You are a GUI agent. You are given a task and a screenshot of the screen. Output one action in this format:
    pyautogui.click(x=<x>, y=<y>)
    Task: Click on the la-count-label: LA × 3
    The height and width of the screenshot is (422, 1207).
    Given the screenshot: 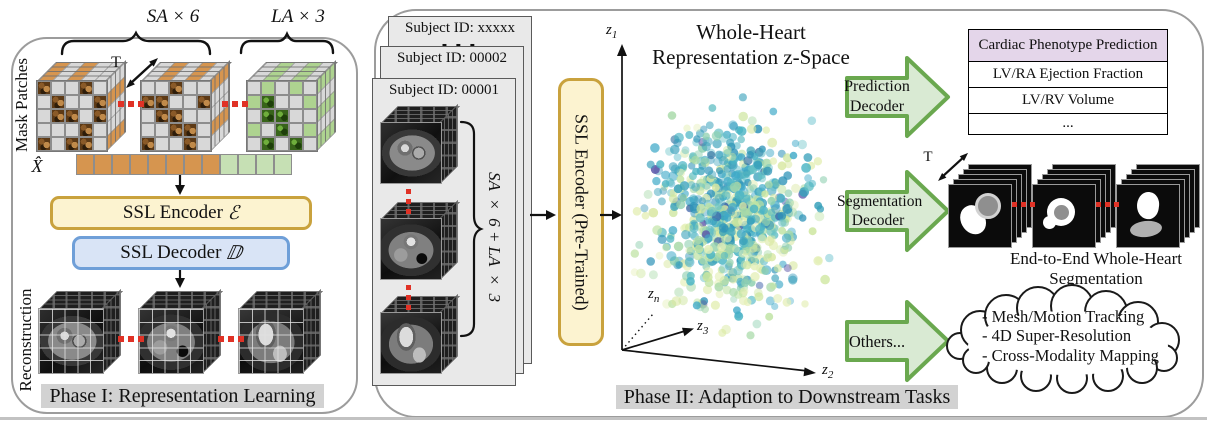 What is the action you would take?
    pyautogui.click(x=298, y=16)
    